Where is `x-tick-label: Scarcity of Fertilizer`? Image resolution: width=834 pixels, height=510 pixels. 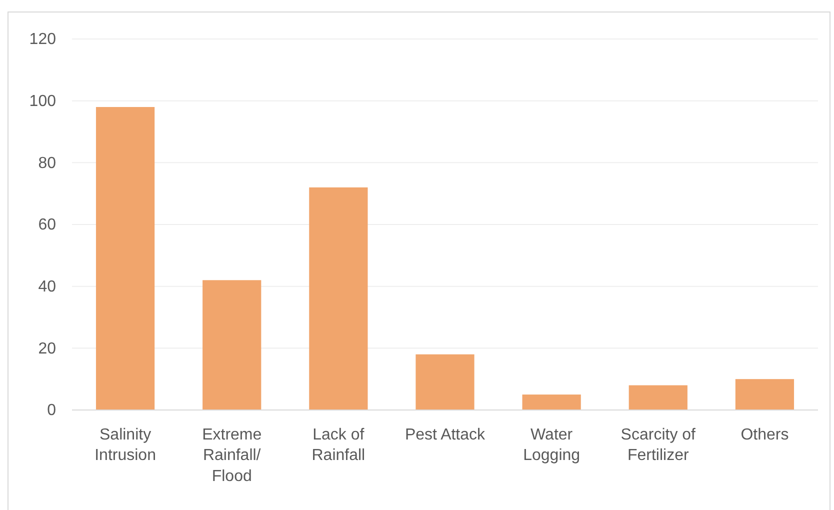
x-tick-label: Scarcity of Fertilizer is located at coordinates (658, 445).